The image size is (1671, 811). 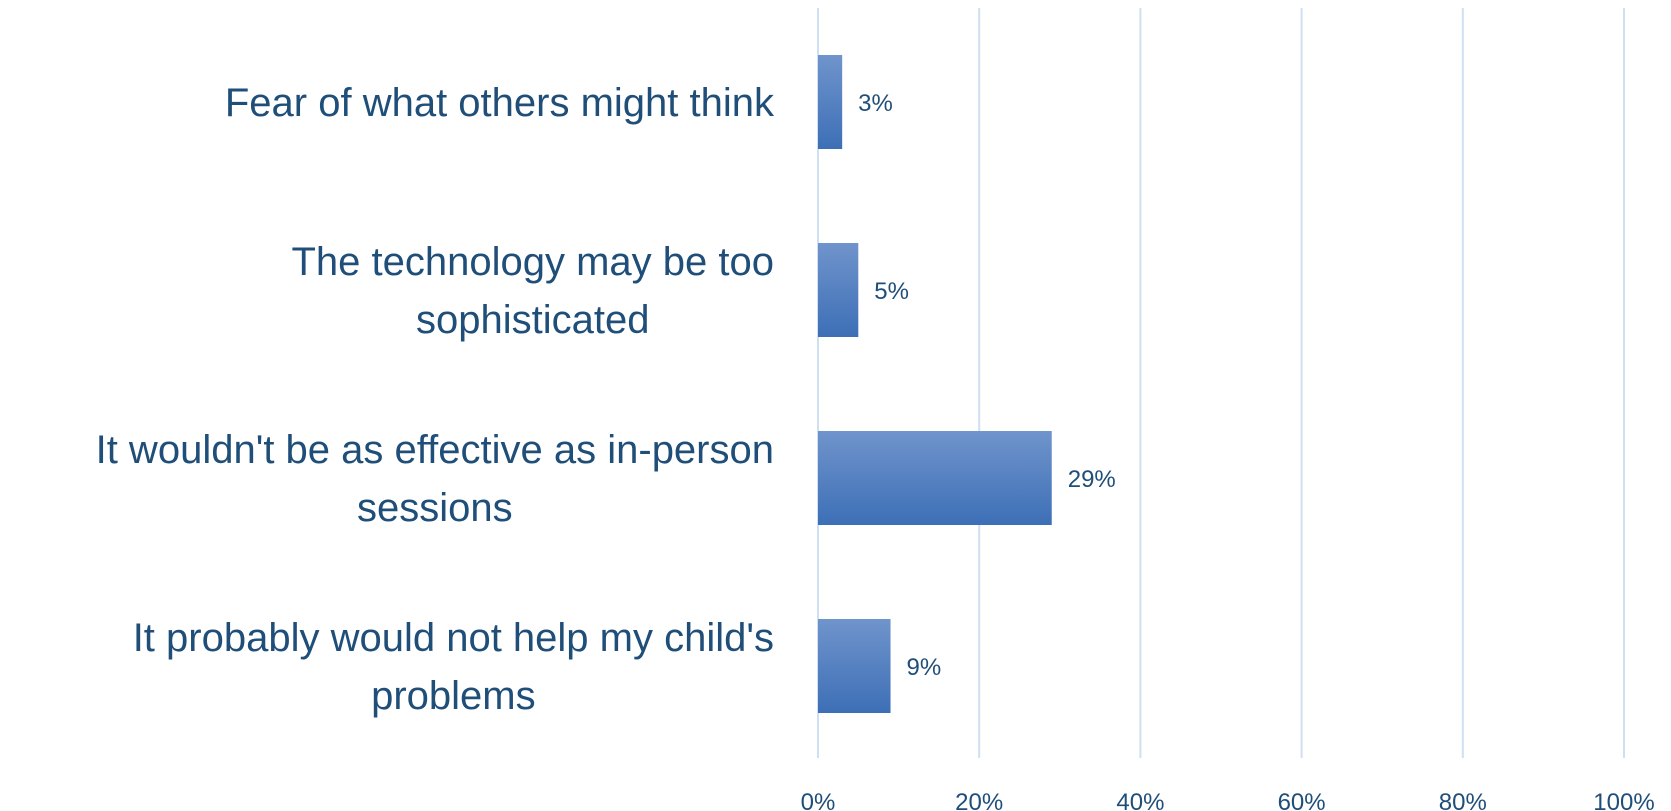 I want to click on x-tick-label: 20%, so click(x=979, y=800).